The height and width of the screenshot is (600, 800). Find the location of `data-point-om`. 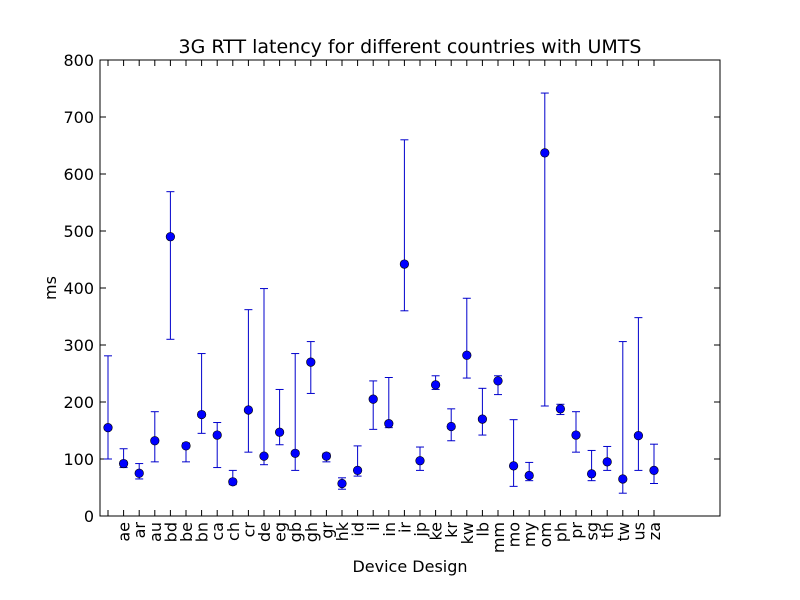

data-point-om is located at coordinates (545, 153).